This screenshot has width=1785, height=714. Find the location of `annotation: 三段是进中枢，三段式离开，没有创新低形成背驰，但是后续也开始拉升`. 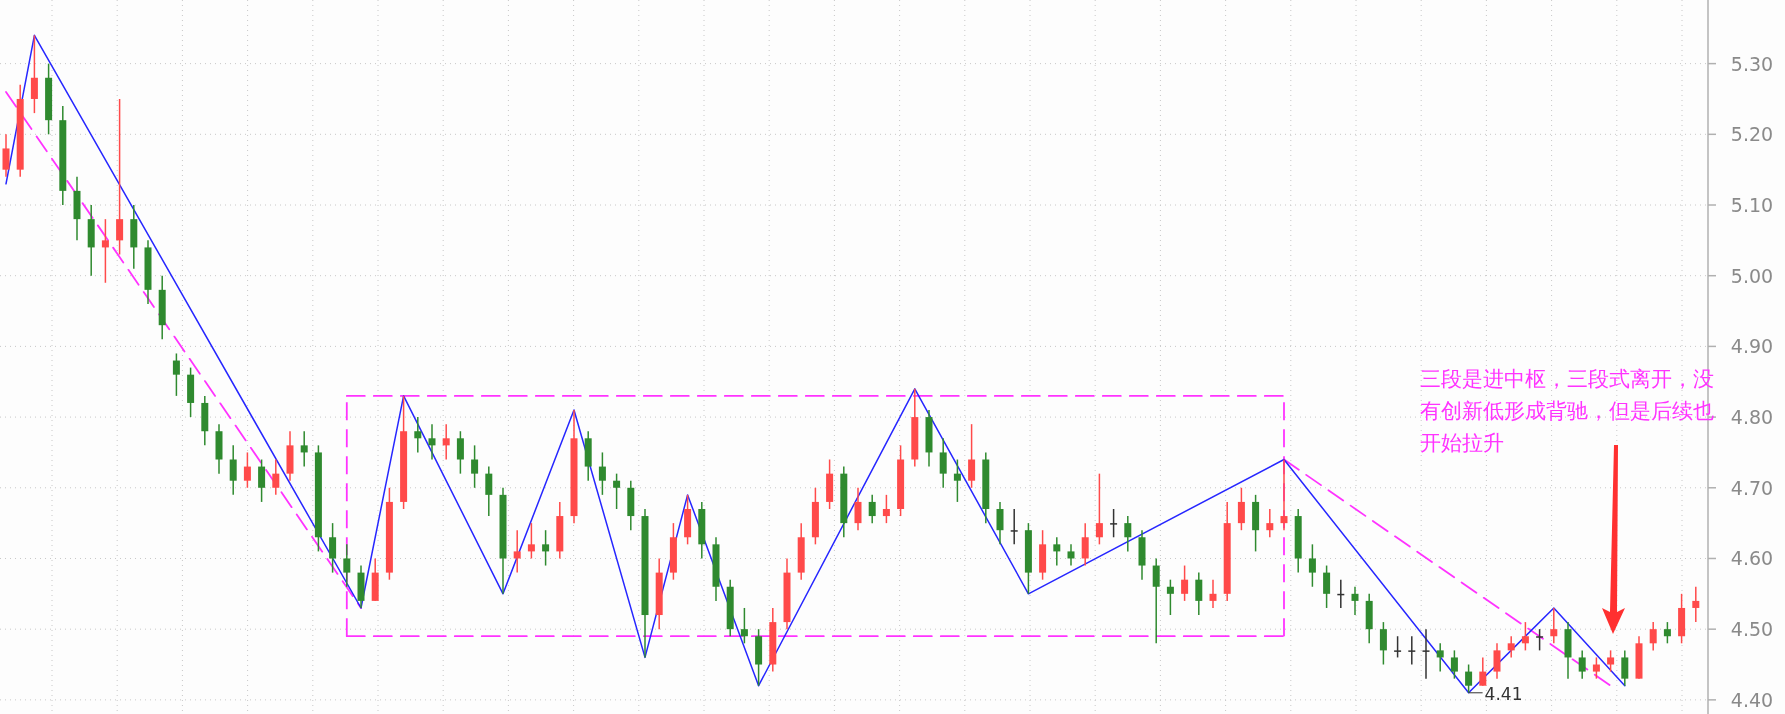

annotation: 三段是进中枢，三段式离开，没有创新低形成背驰，但是后续也开始拉升 is located at coordinates (1567, 411).